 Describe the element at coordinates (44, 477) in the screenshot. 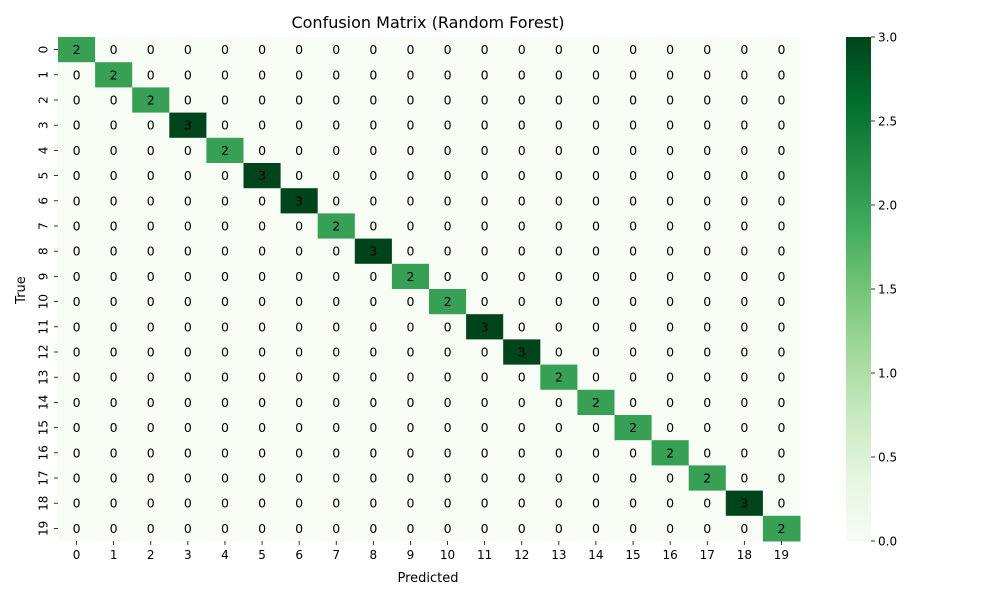

I see `y-tick-label: 17` at that location.